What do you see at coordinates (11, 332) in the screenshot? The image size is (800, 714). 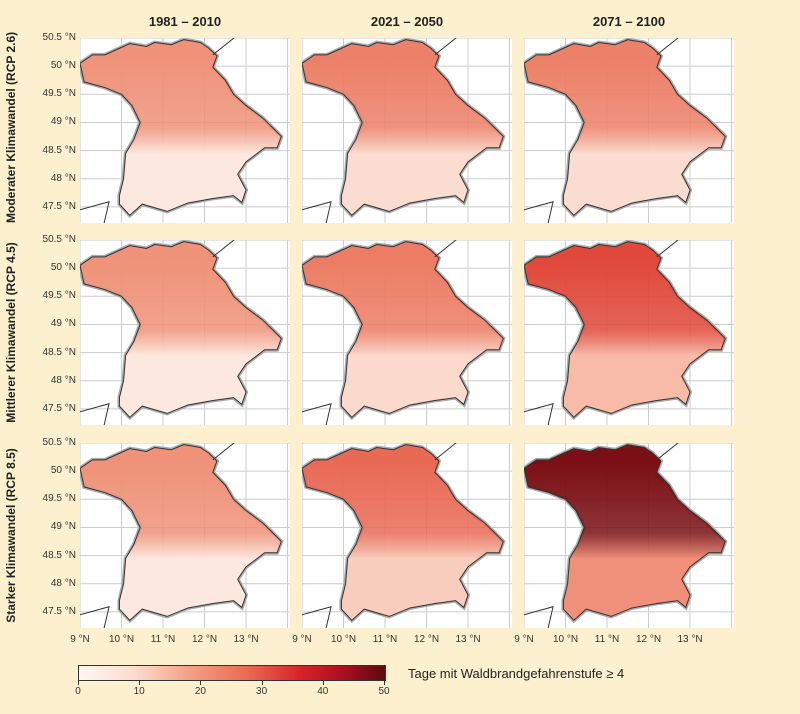 I see `row-title: Mittlerer Klimawandel (RCP 4.5)` at bounding box center [11, 332].